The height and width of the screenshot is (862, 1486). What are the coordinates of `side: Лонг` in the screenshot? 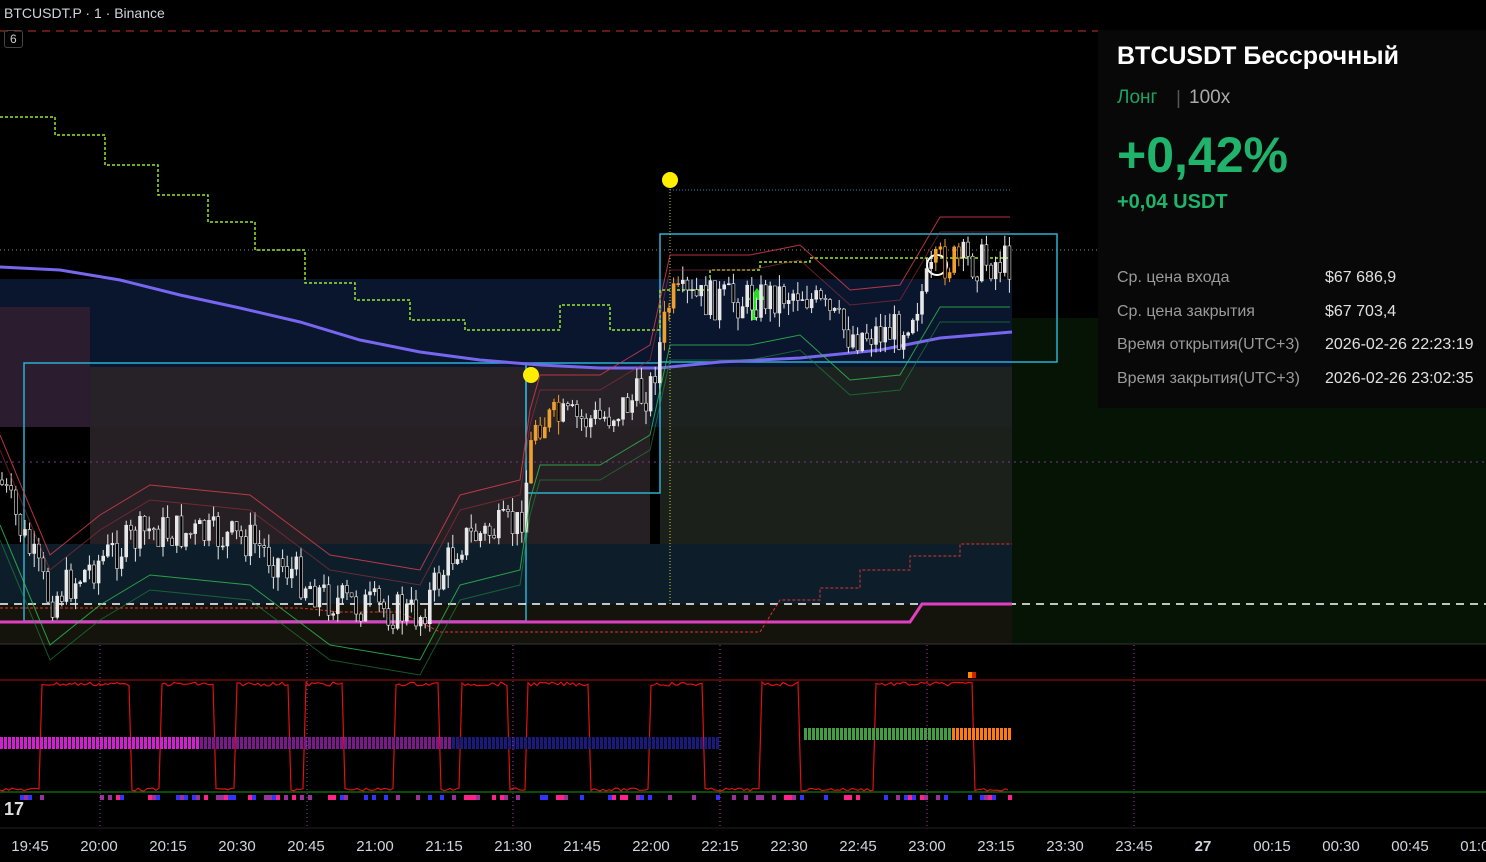 It's located at (1137, 97).